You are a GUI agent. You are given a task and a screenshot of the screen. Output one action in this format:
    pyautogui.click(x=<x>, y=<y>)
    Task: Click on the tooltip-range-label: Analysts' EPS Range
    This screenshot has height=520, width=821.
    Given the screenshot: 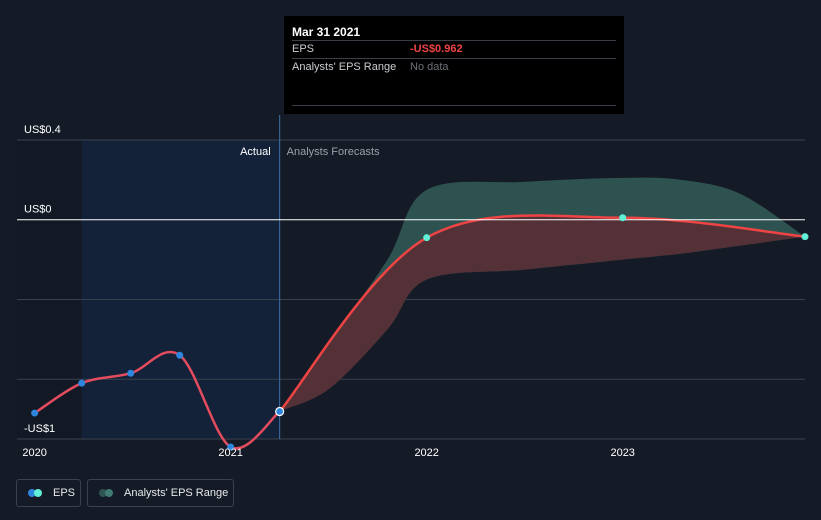 What is the action you would take?
    pyautogui.click(x=344, y=67)
    